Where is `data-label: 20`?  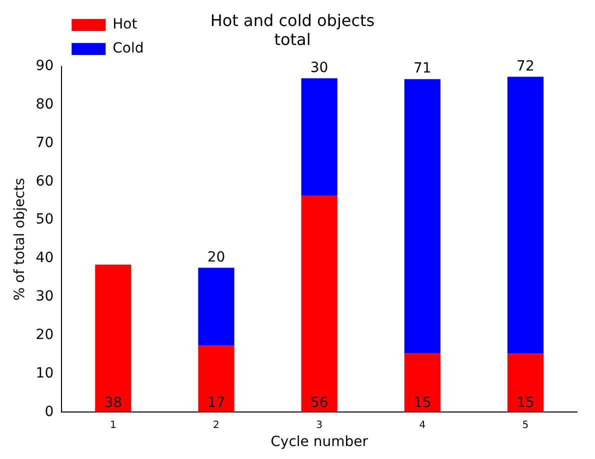
data-label: 20 is located at coordinates (216, 257).